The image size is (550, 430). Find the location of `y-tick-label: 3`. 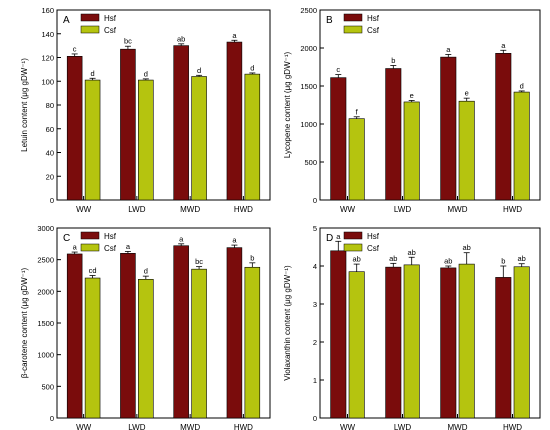

y-tick-label: 3 is located at coordinates (315, 304).